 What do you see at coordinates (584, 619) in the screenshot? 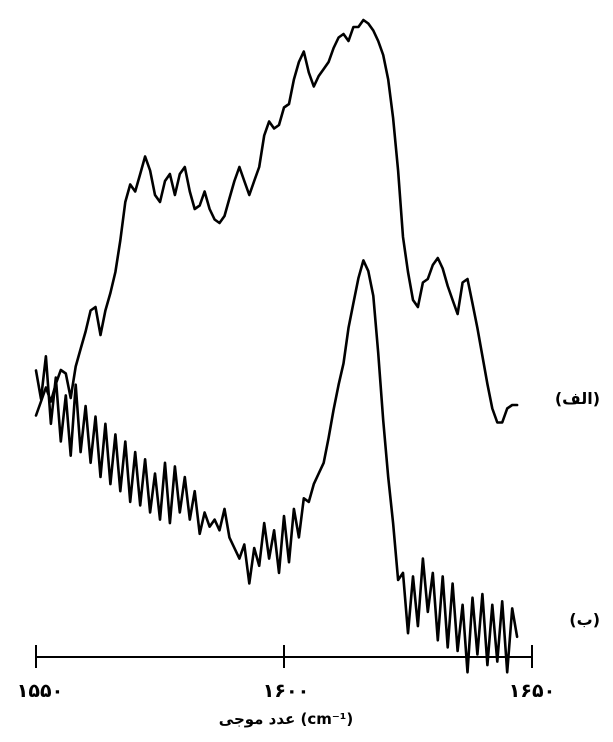
I see `series-label-b: (ب)` at bounding box center [584, 619].